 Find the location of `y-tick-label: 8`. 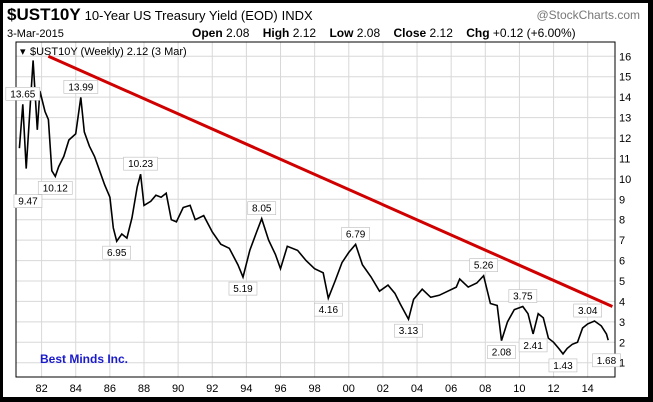

y-tick-label: 8 is located at coordinates (622, 221).